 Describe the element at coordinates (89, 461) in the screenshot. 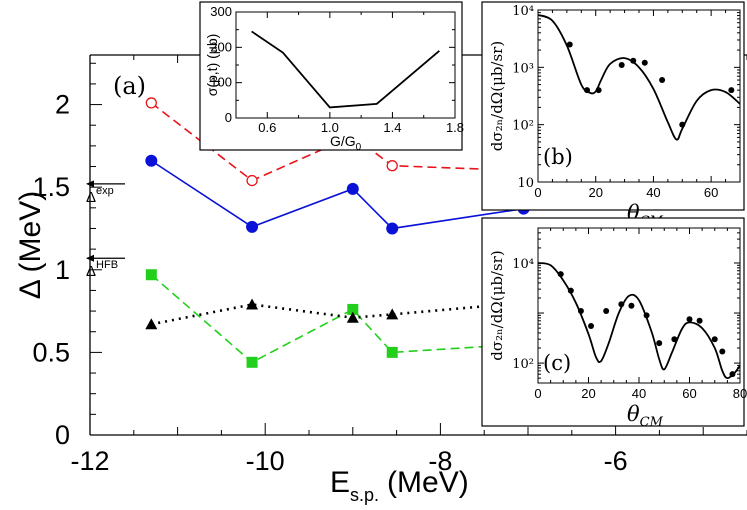

I see `x-tick-label: -12` at that location.